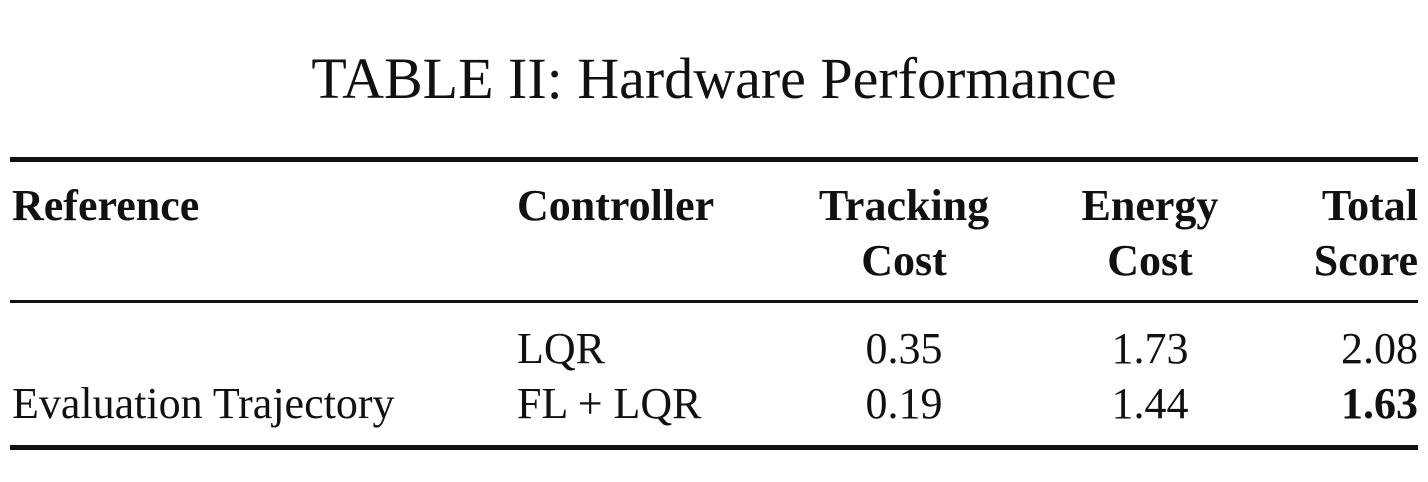 This screenshot has height=482, width=1428. I want to click on row-2-tracking-cost: 0.19, so click(904, 403).